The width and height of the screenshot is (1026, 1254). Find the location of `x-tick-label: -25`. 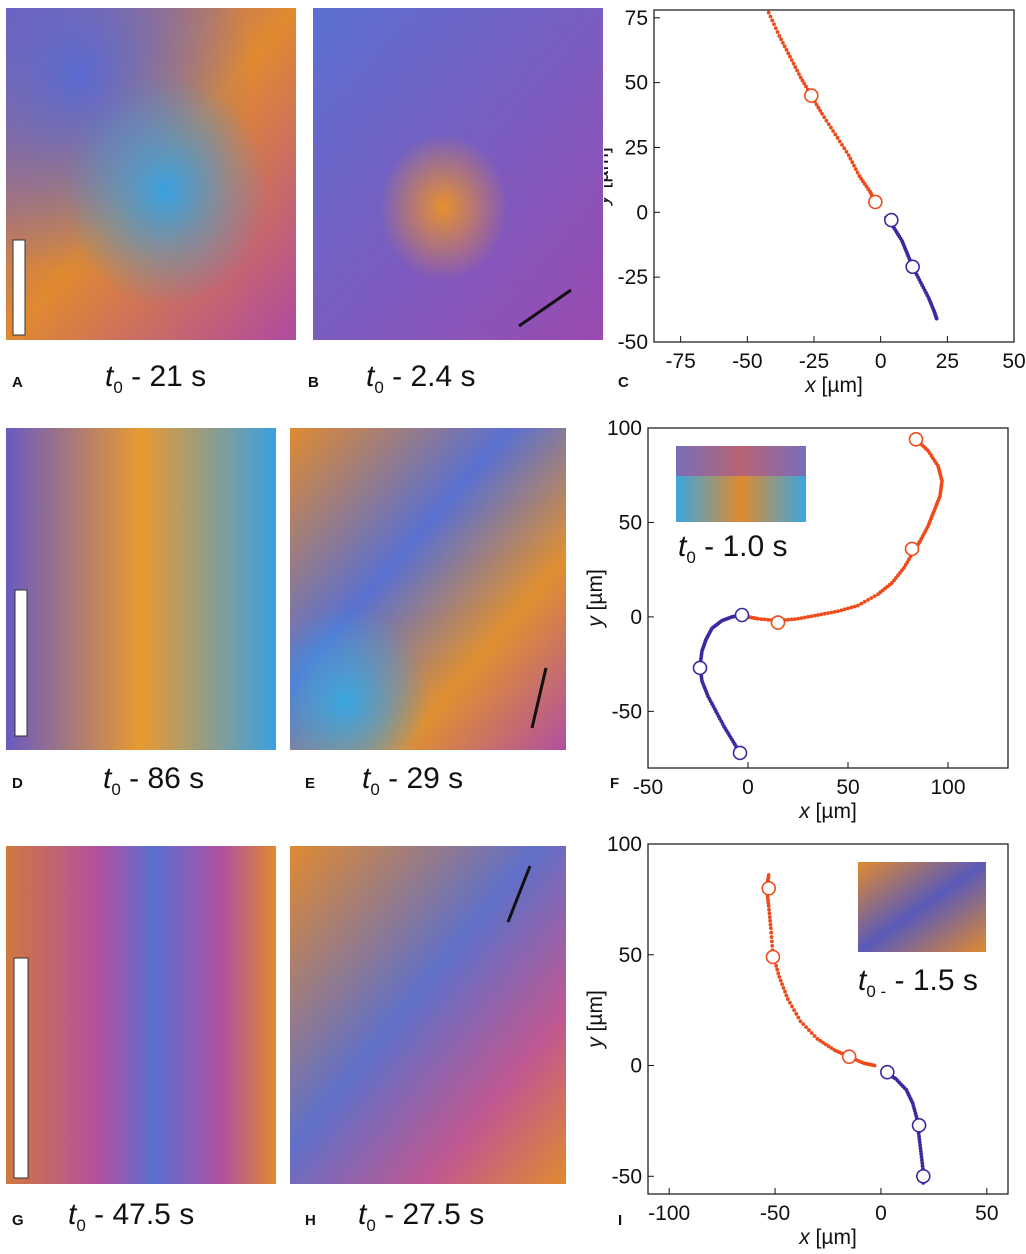

x-tick-label: -25 is located at coordinates (814, 361).